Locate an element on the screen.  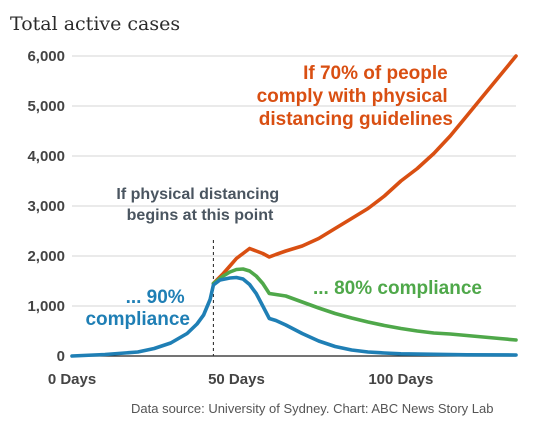
green-annotation-line-1: ... 80% compliance is located at coordinates (397, 288).